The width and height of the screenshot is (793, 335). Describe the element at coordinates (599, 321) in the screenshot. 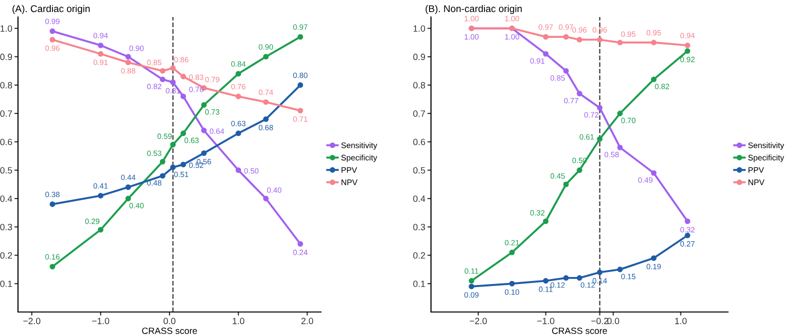

I see `x-tick-label: −0.2` at that location.